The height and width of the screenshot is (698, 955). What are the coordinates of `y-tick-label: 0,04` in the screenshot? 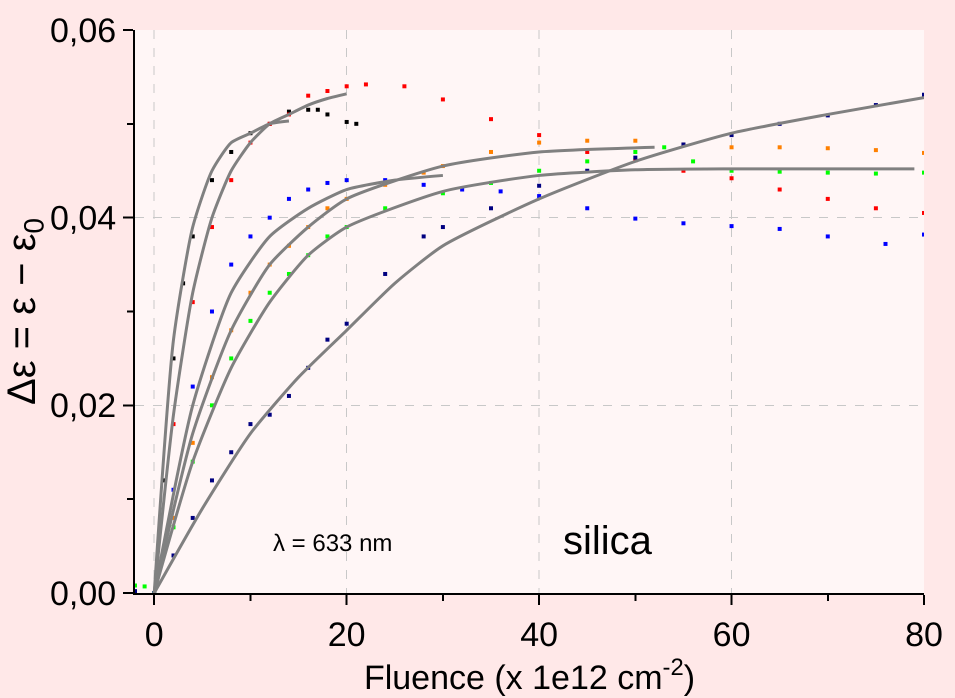 It's located at (83, 219).